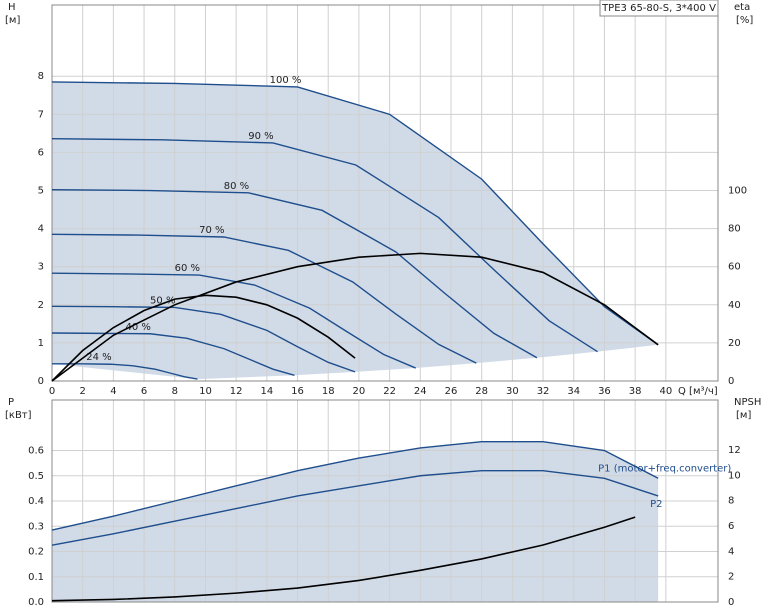 The height and width of the screenshot is (611, 774). What do you see at coordinates (36, 552) in the screenshot?
I see `y-tick-label: 0.2` at bounding box center [36, 552].